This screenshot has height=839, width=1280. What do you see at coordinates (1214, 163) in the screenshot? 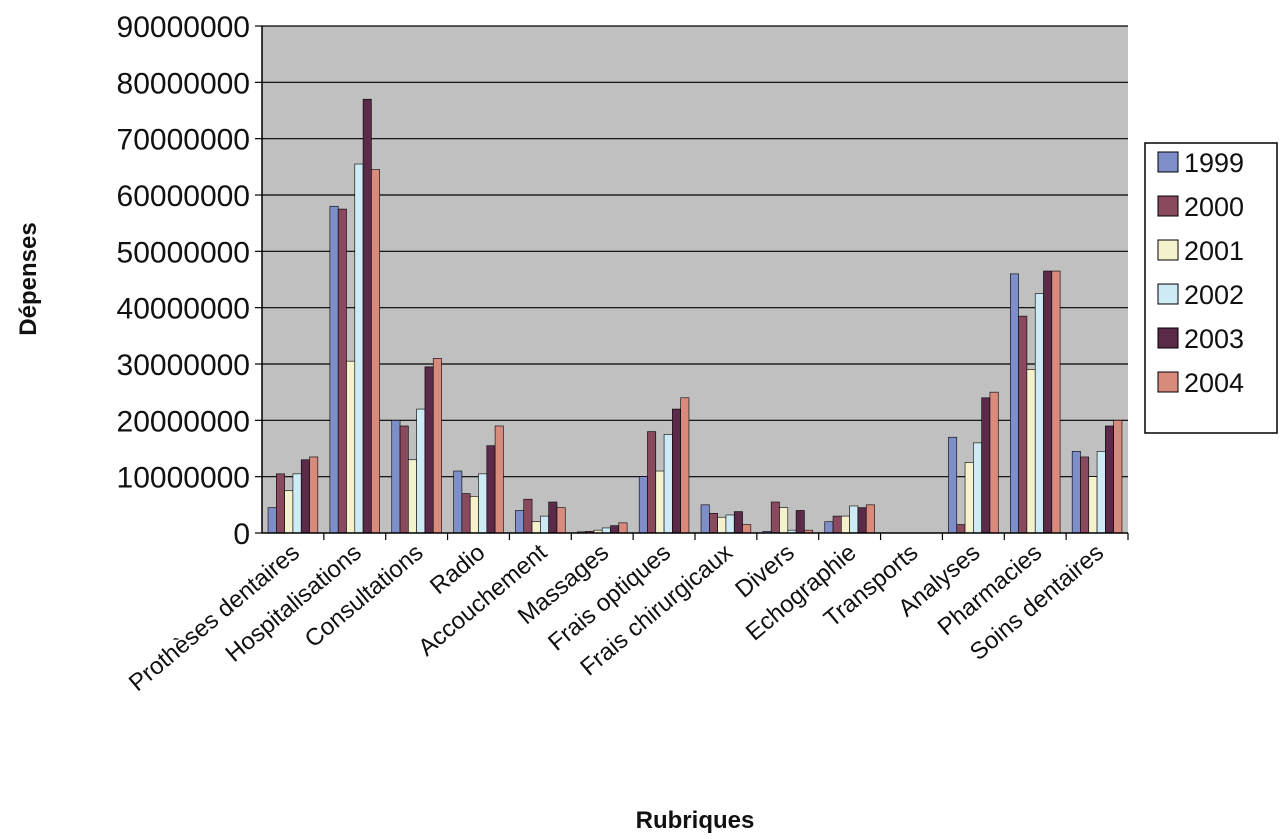
I see `legend-label: 1999` at bounding box center [1214, 163].